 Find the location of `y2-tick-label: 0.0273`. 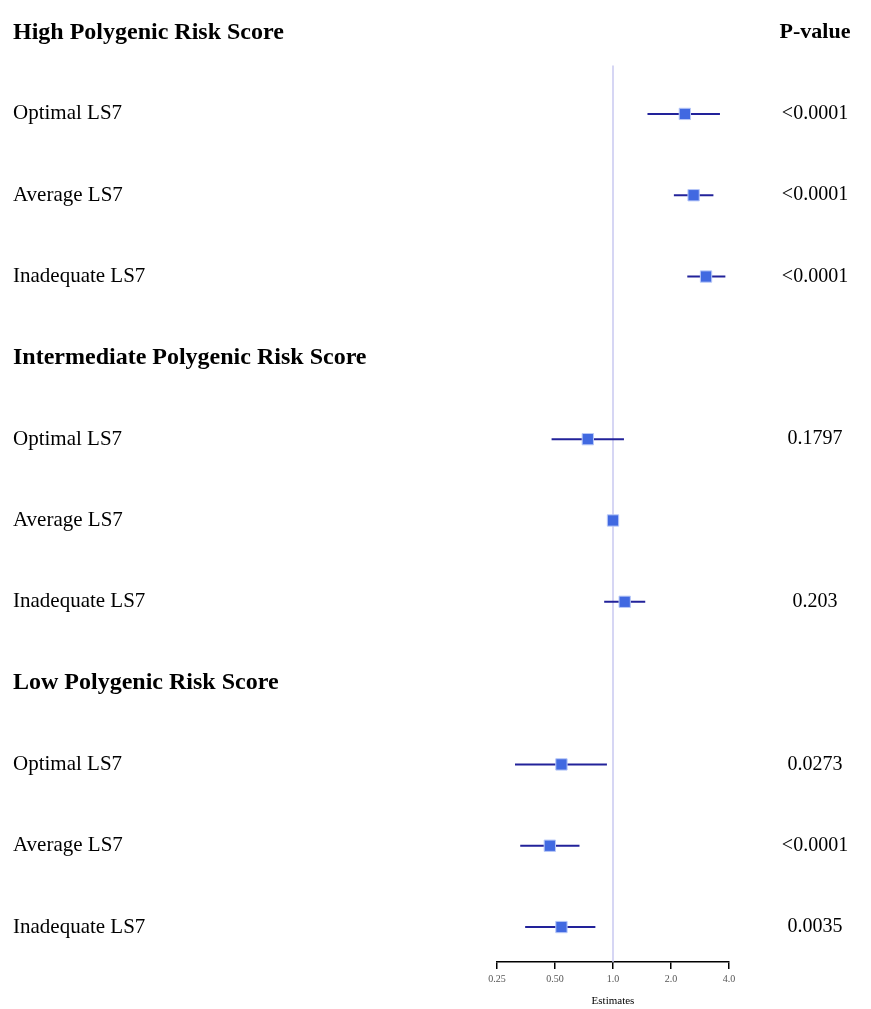

y2-tick-label: 0.0273 is located at coordinates (815, 762).